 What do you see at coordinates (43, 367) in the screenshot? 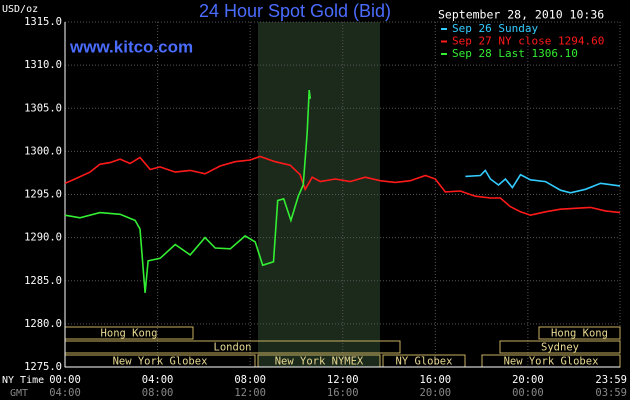
I see `y-tick-label: 1275.0` at bounding box center [43, 367].